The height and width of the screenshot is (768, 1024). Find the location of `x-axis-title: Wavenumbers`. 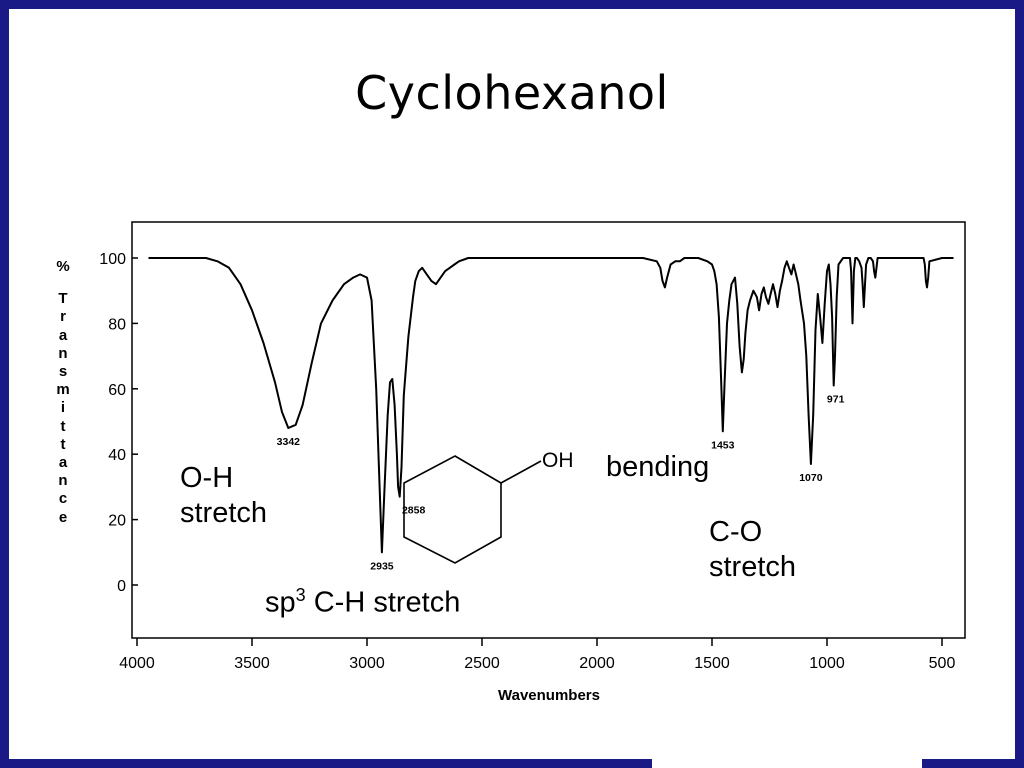

x-axis-title: Wavenumbers is located at coordinates (549, 695).